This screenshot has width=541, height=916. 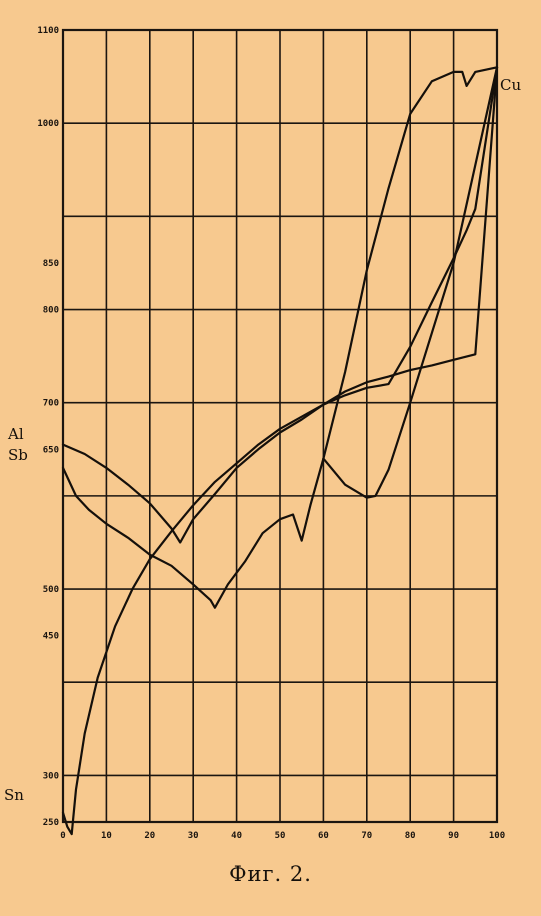 I want to click on y-tick-label: 1000, so click(x=48, y=124).